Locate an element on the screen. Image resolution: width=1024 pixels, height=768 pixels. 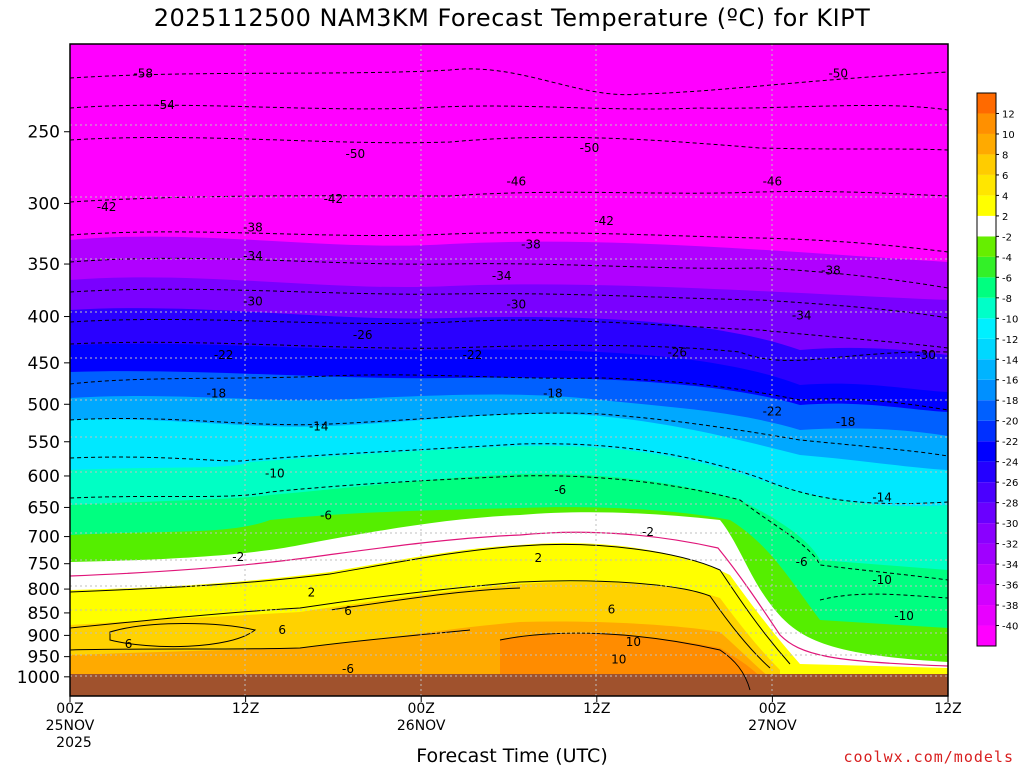
colorbar-label: -40 is located at coordinates (1010, 627).